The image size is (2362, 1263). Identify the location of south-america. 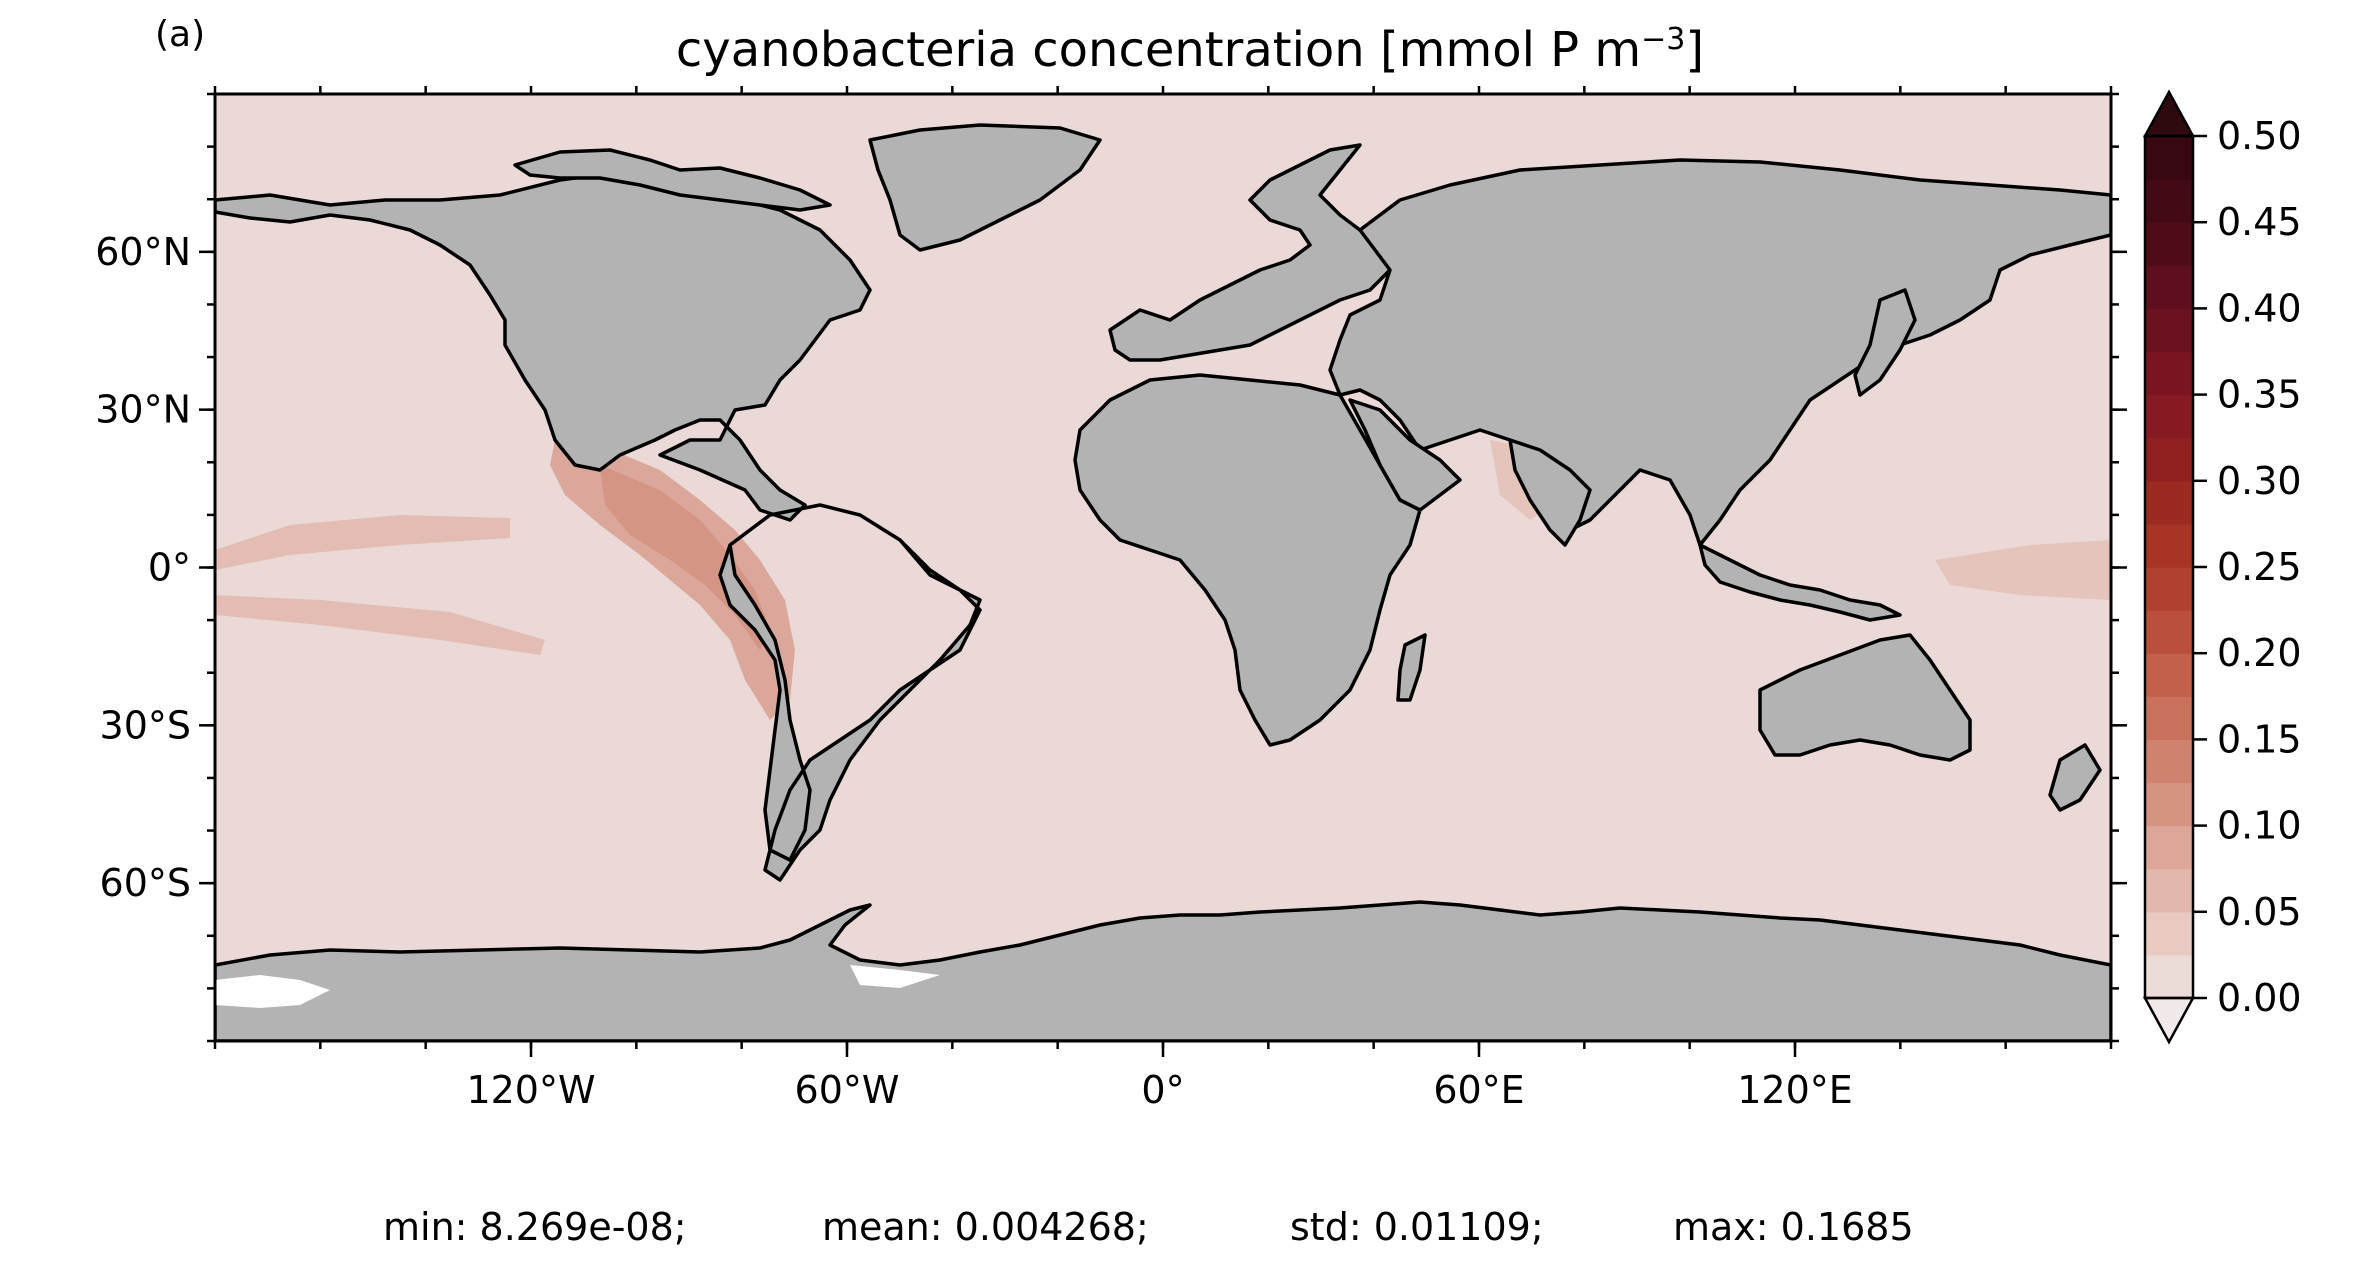
(850, 692).